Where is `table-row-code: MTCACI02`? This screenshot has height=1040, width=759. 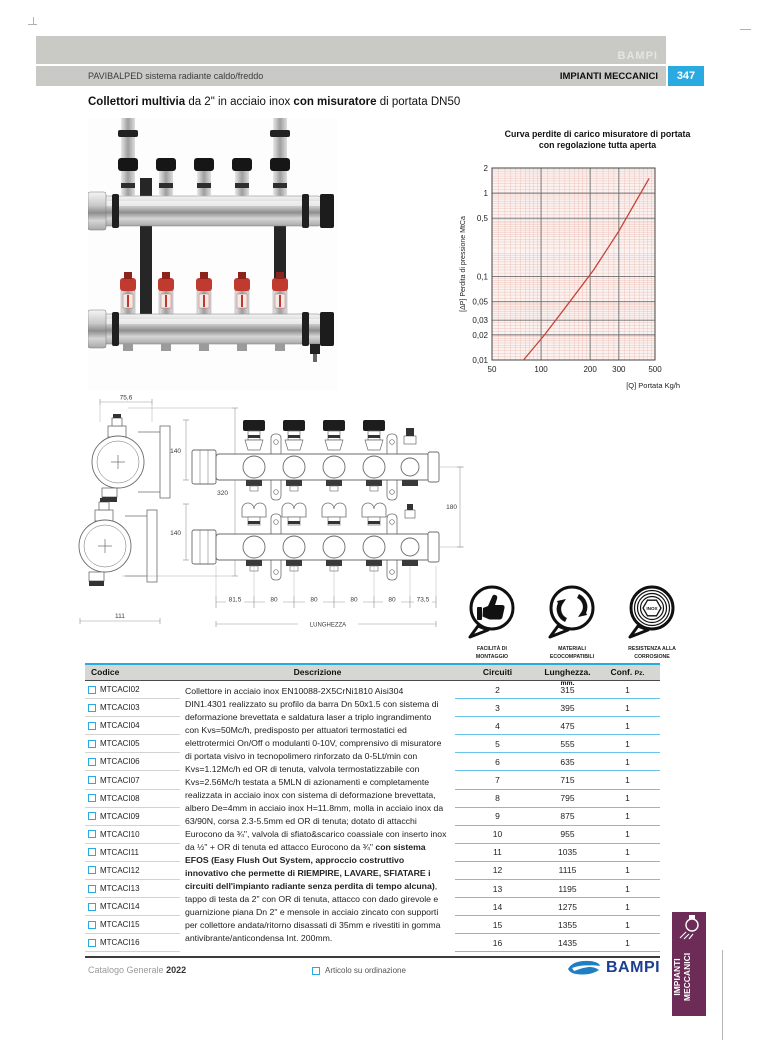
table-row-code: MTCACI02 is located at coordinates (132, 690).